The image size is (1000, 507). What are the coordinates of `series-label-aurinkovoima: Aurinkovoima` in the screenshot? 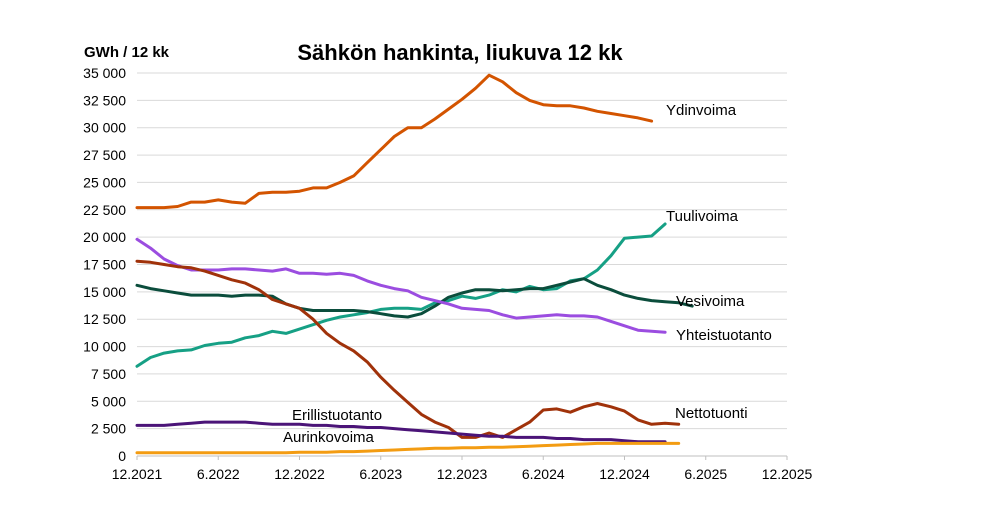 It's located at (329, 437).